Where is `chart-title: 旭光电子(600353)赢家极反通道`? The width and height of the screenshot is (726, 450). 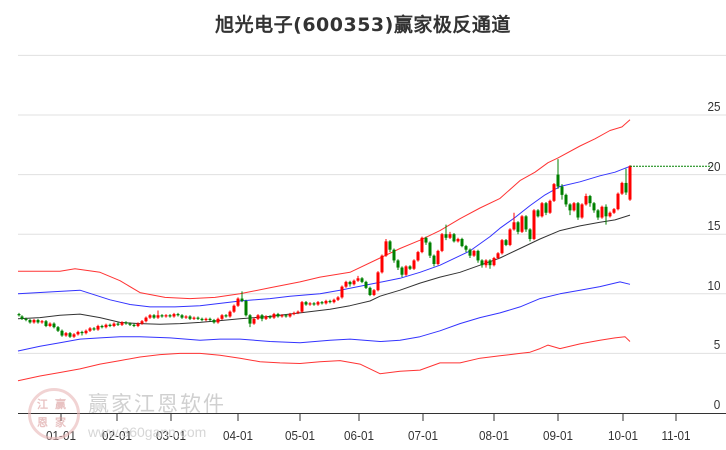
chart-title: 旭光电子(600353)赢家极反通道 is located at coordinates (363, 25).